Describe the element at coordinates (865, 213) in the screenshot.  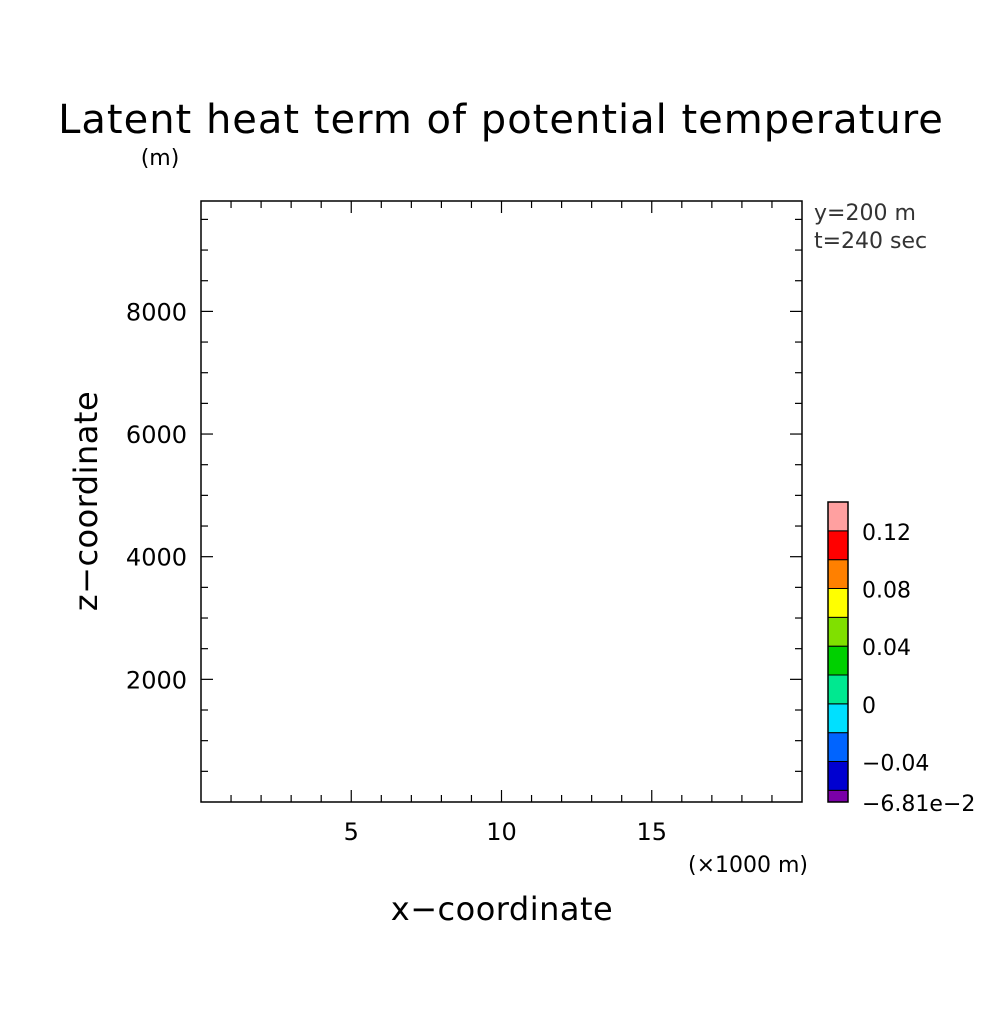
I see `info-y-position: y=200 m` at that location.